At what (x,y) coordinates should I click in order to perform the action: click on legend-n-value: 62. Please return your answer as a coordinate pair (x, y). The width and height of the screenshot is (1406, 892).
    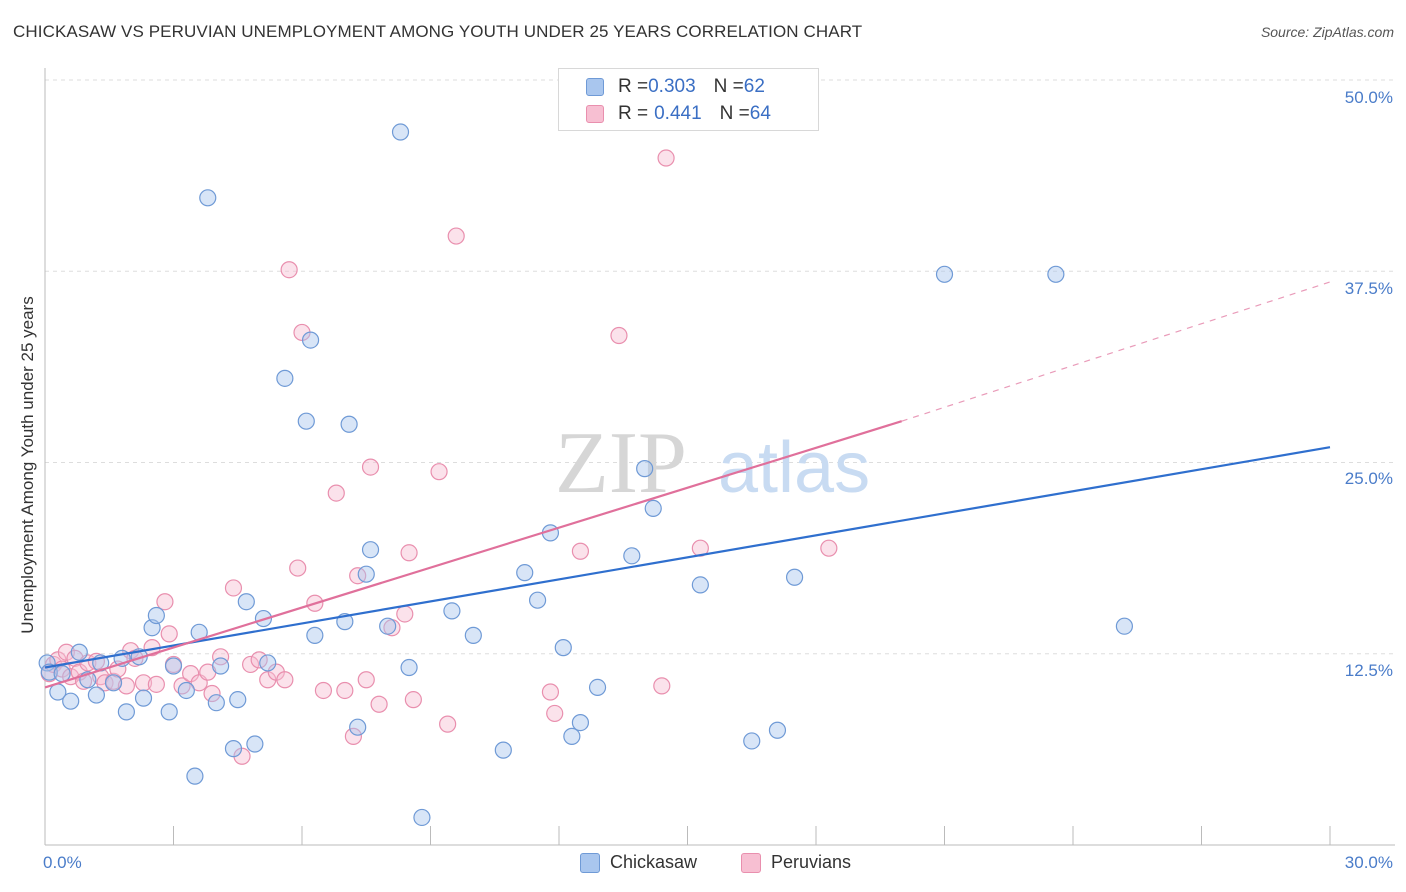
    Looking at the image, I should click on (754, 86).